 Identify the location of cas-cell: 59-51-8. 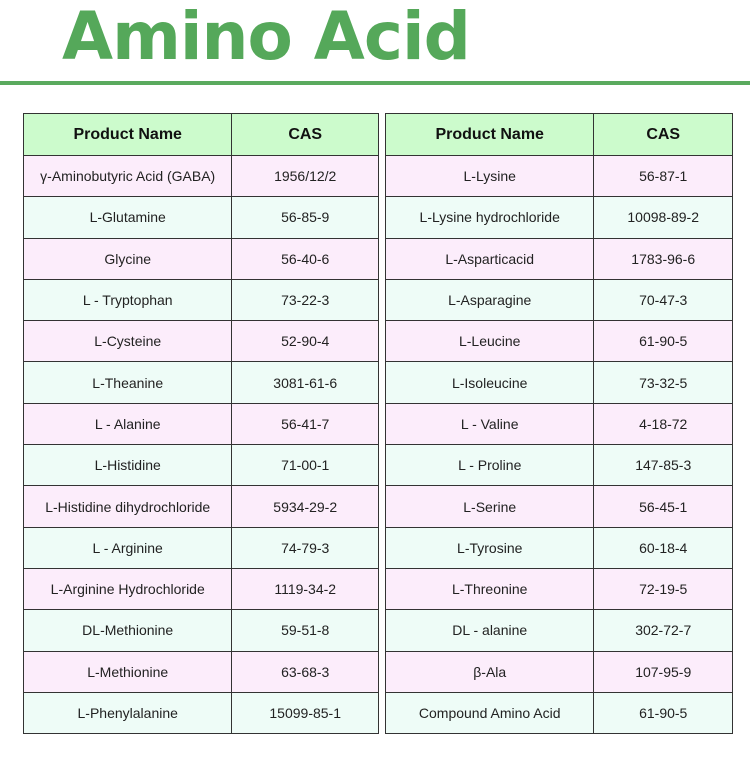
(305, 630).